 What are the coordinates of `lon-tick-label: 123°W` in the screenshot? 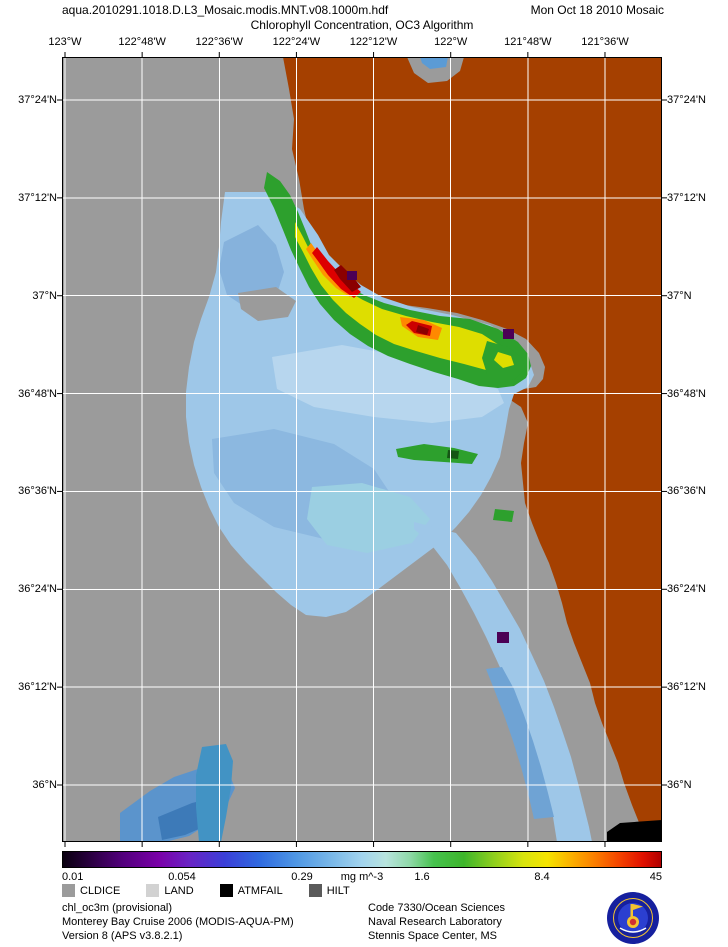 It's located at (65, 42).